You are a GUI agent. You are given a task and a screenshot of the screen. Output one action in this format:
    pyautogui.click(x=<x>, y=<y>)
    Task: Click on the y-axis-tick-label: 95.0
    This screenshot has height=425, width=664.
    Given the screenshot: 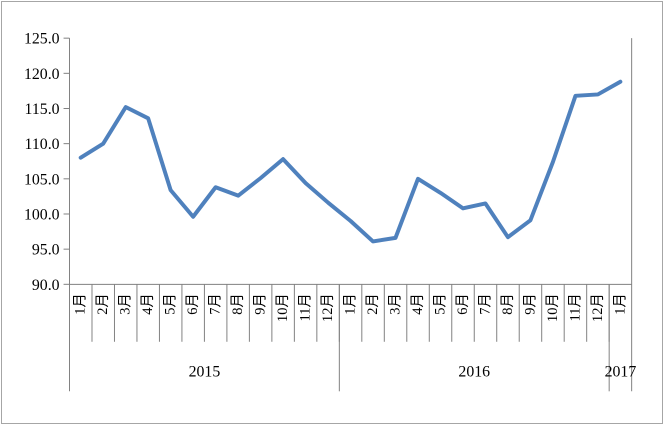 What is the action you would take?
    pyautogui.click(x=46, y=250)
    